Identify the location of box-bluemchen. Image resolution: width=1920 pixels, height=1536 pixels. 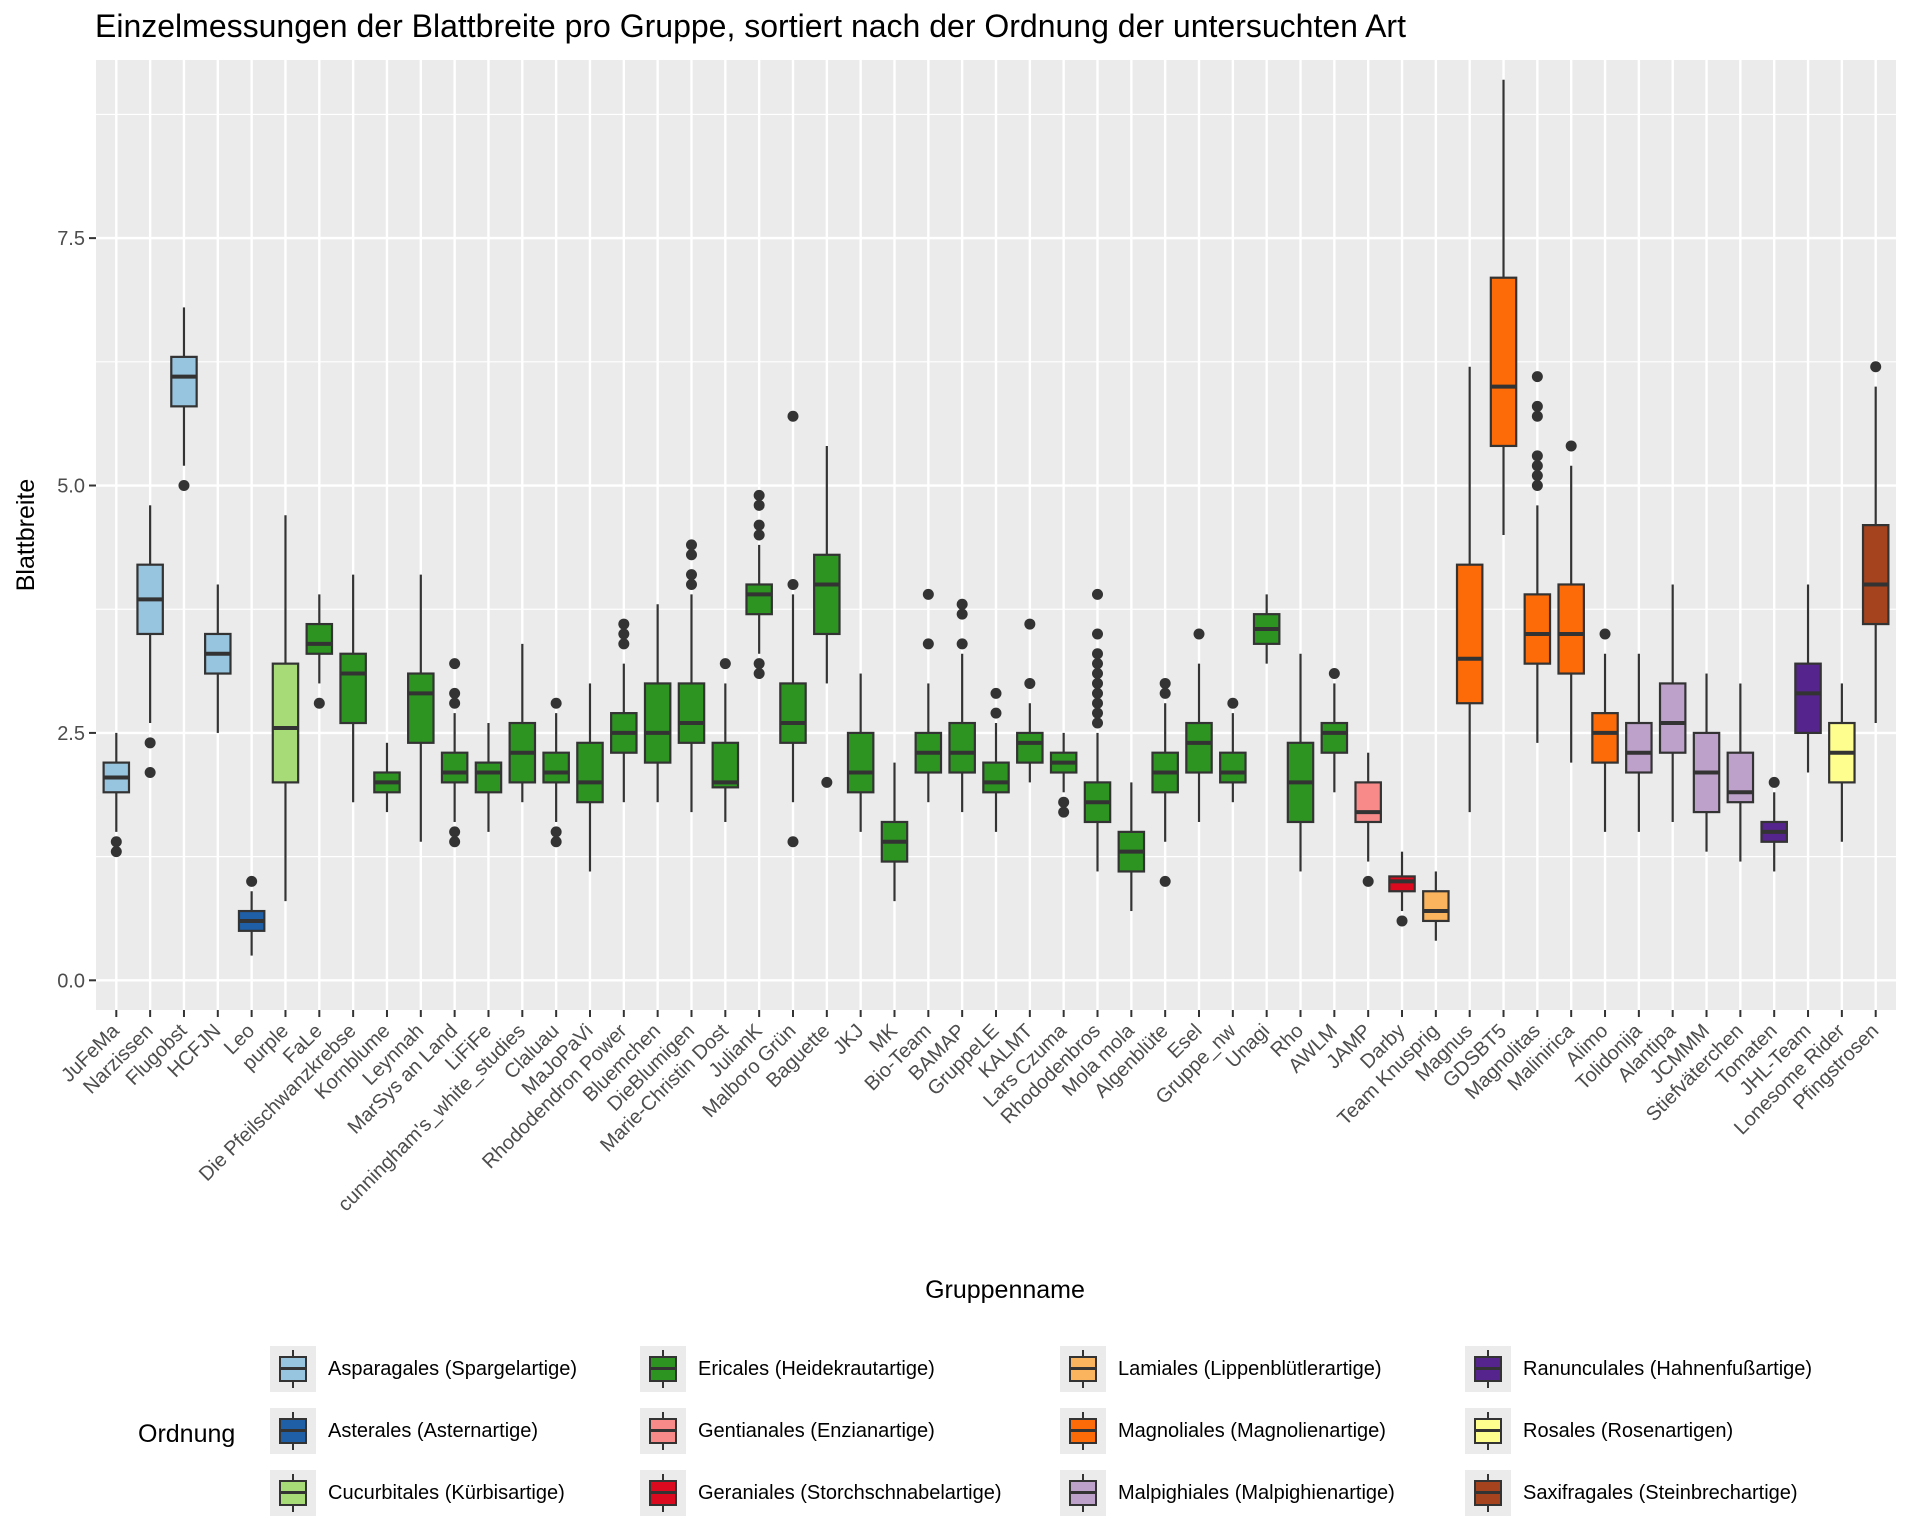
(657, 703).